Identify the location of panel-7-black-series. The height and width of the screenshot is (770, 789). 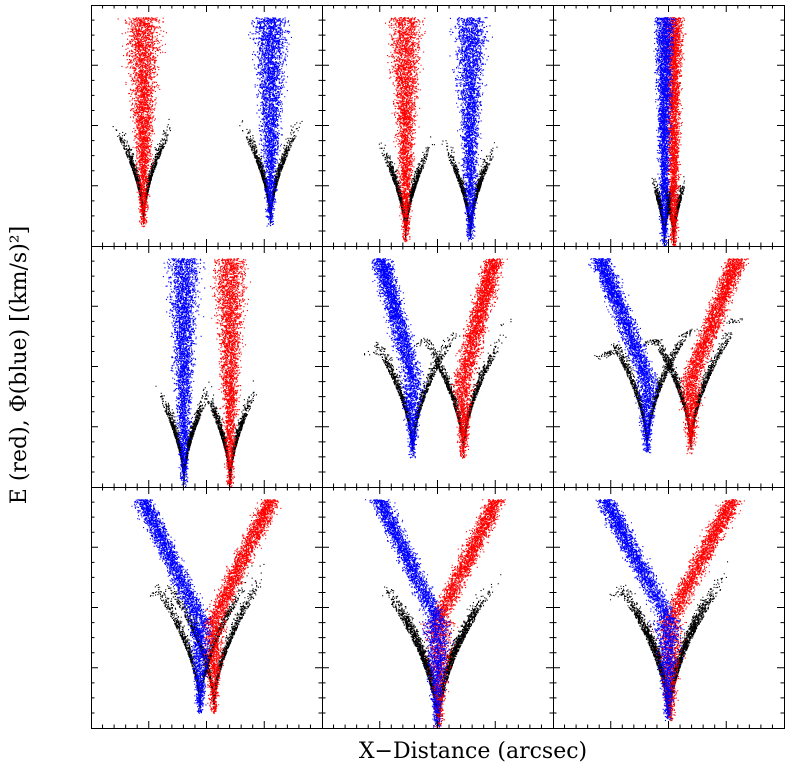
(207, 638).